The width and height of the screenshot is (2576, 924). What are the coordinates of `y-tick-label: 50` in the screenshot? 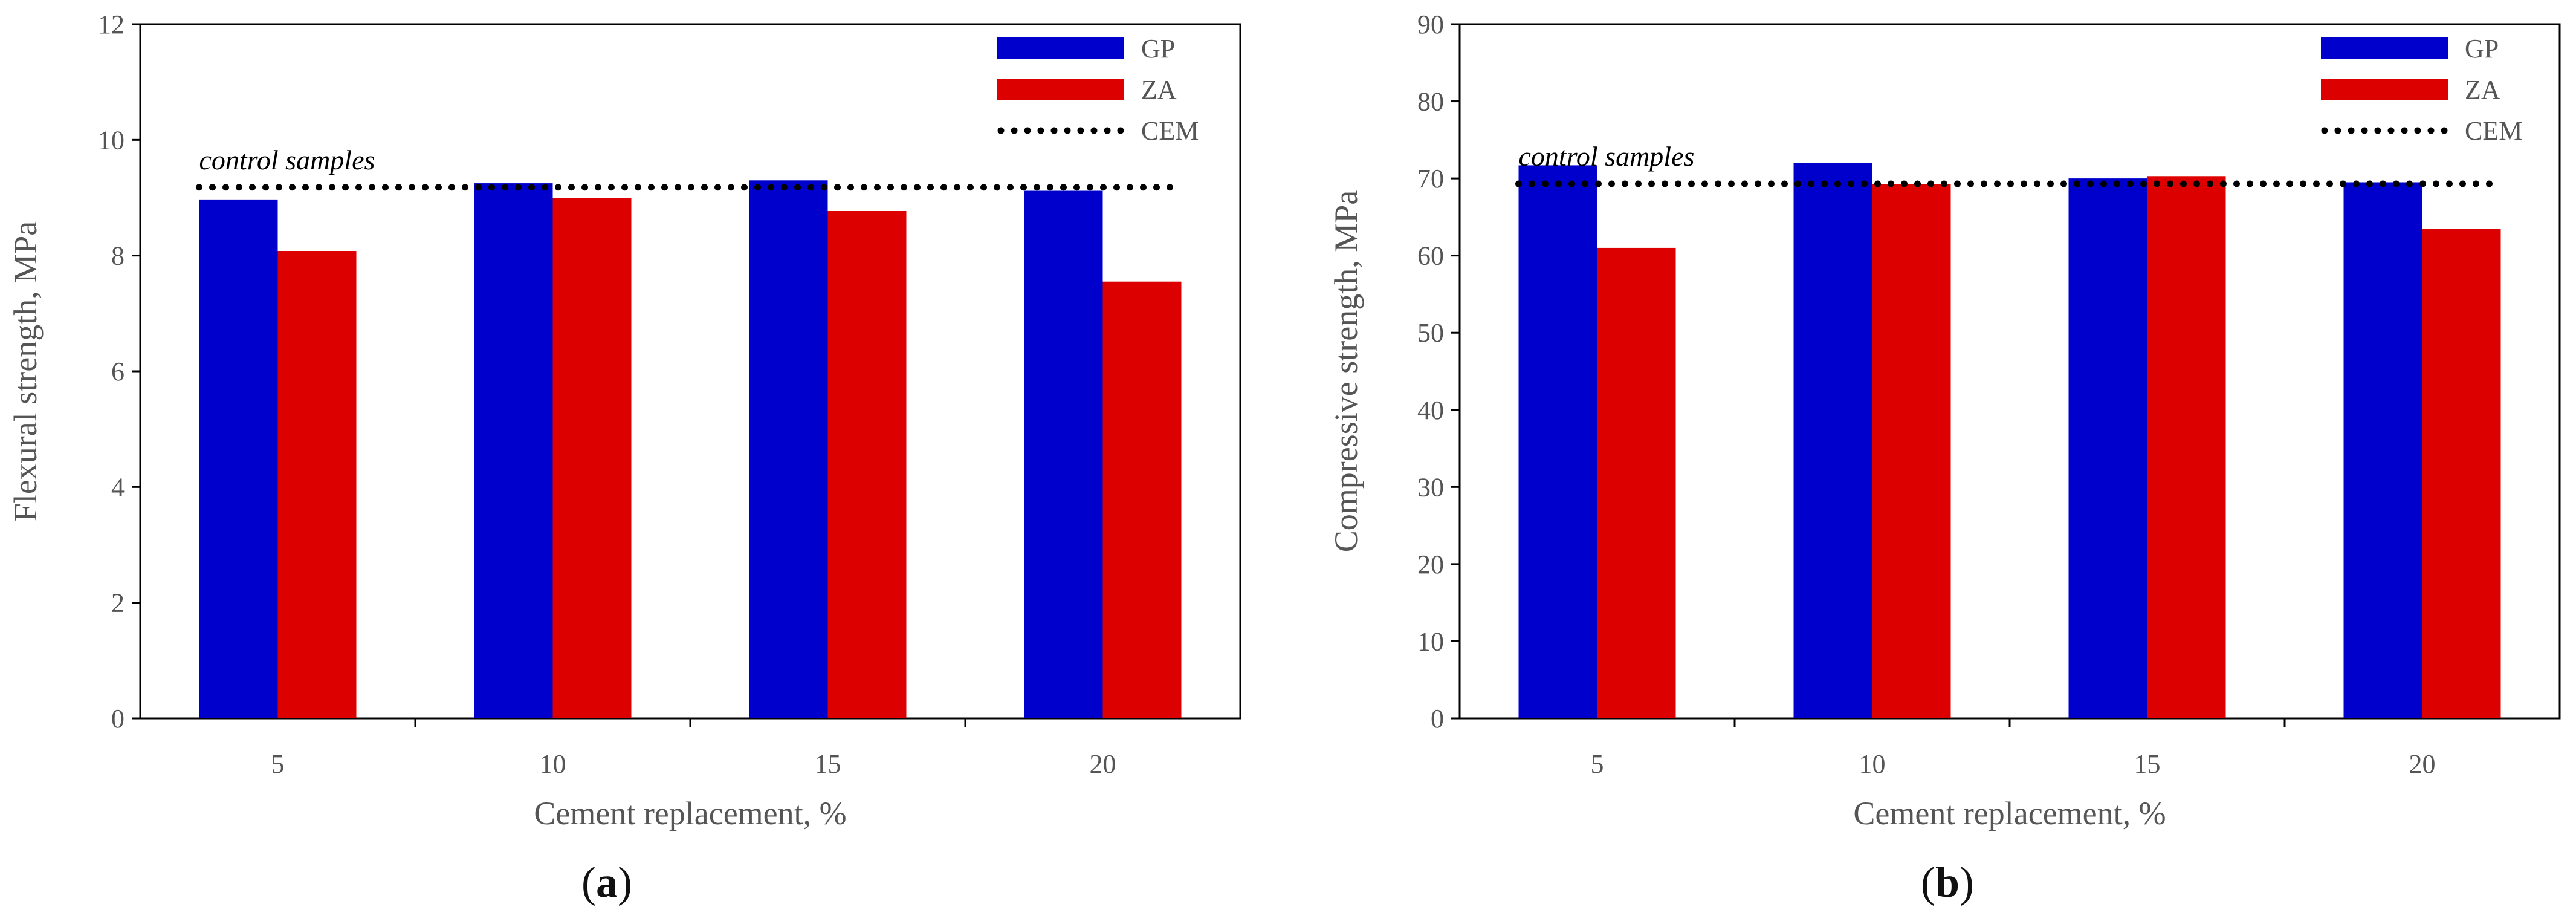 It's located at (1430, 333).